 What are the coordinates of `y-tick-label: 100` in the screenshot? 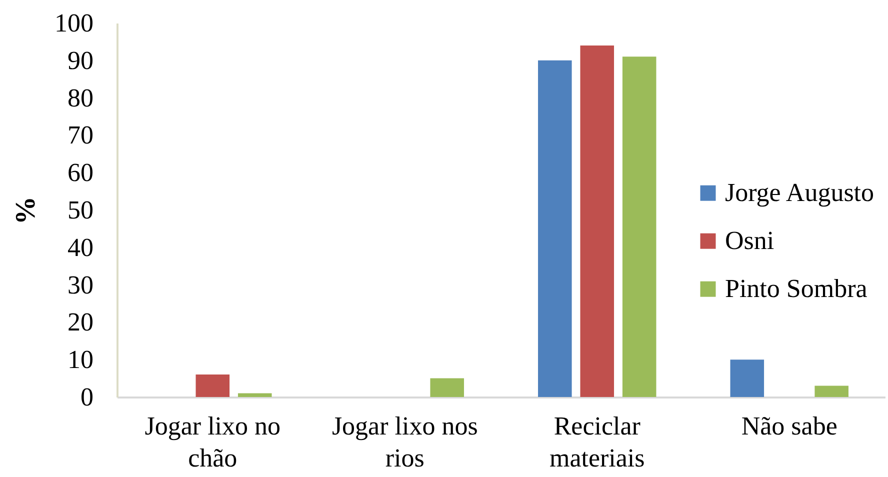 It's located at (74, 23).